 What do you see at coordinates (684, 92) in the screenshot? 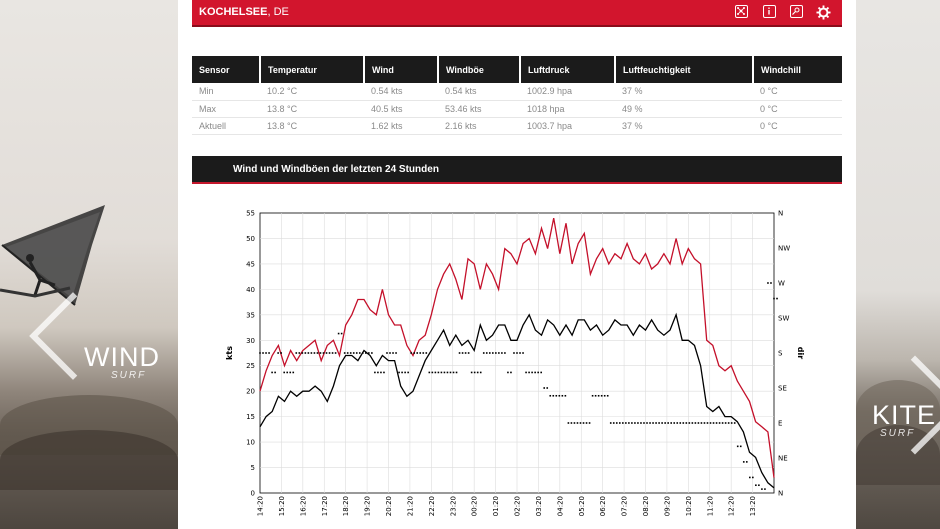
I see `table-cell: 37 %` at bounding box center [684, 92].